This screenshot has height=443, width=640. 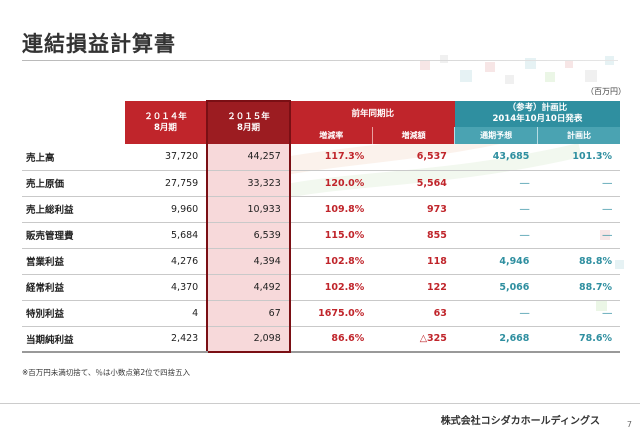 What do you see at coordinates (248, 235) in the screenshot?
I see `cell-fy2015: 6,539` at bounding box center [248, 235].